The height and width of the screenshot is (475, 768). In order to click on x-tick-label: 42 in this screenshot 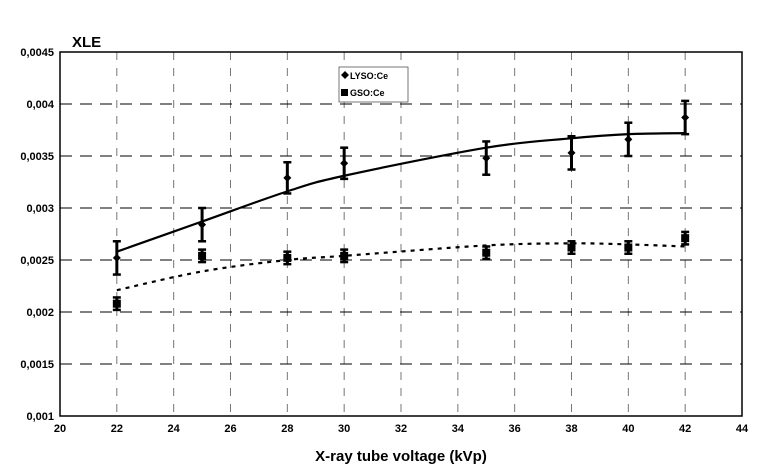, I will do `click(685, 429)`.